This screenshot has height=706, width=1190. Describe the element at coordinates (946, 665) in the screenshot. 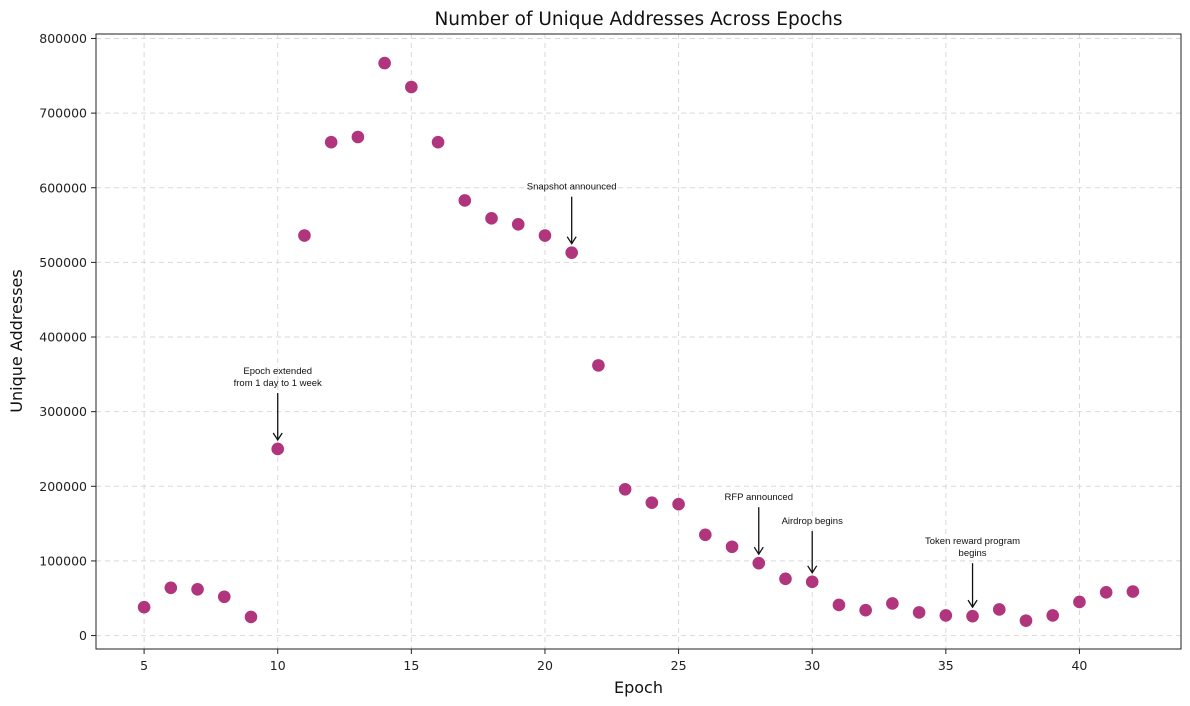

I see `x-tick-label: 35` at that location.